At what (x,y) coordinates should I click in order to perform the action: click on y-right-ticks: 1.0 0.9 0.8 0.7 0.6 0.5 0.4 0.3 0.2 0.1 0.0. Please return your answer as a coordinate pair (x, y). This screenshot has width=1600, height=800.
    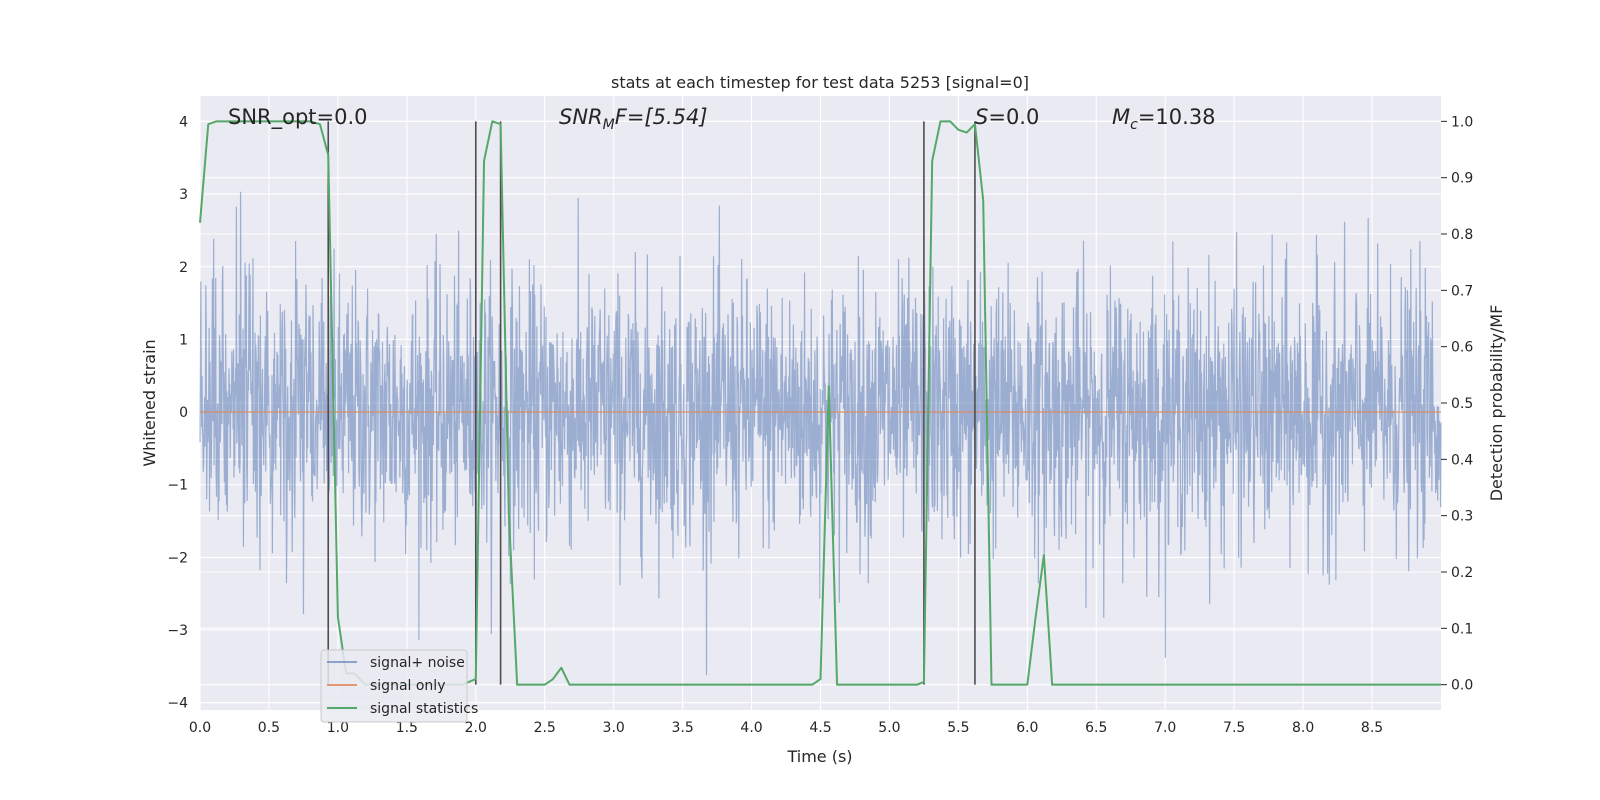
    Looking at the image, I should click on (1457, 404).